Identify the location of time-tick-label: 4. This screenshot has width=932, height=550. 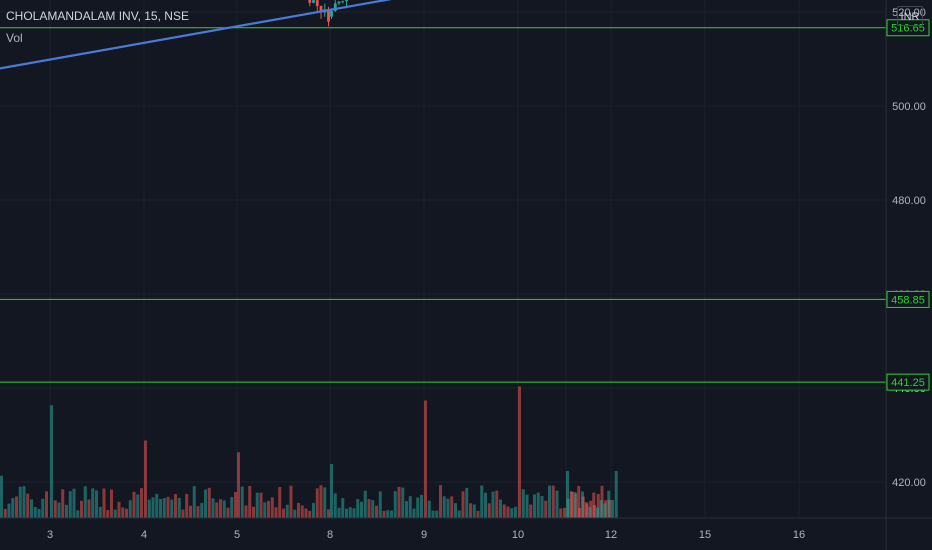
(144, 535).